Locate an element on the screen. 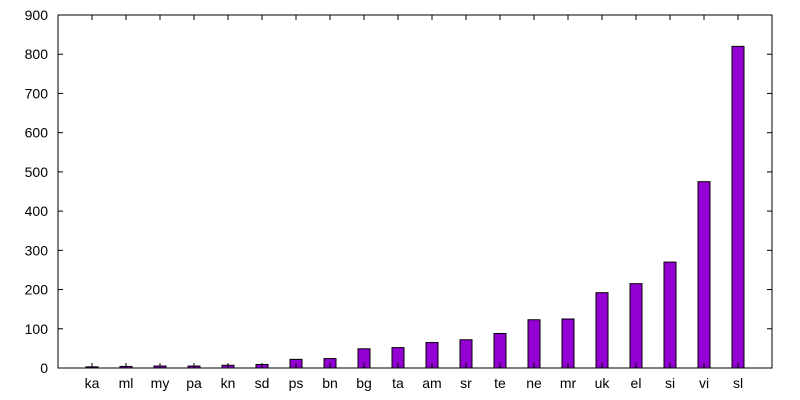  x-tick-label: el is located at coordinates (636, 383).